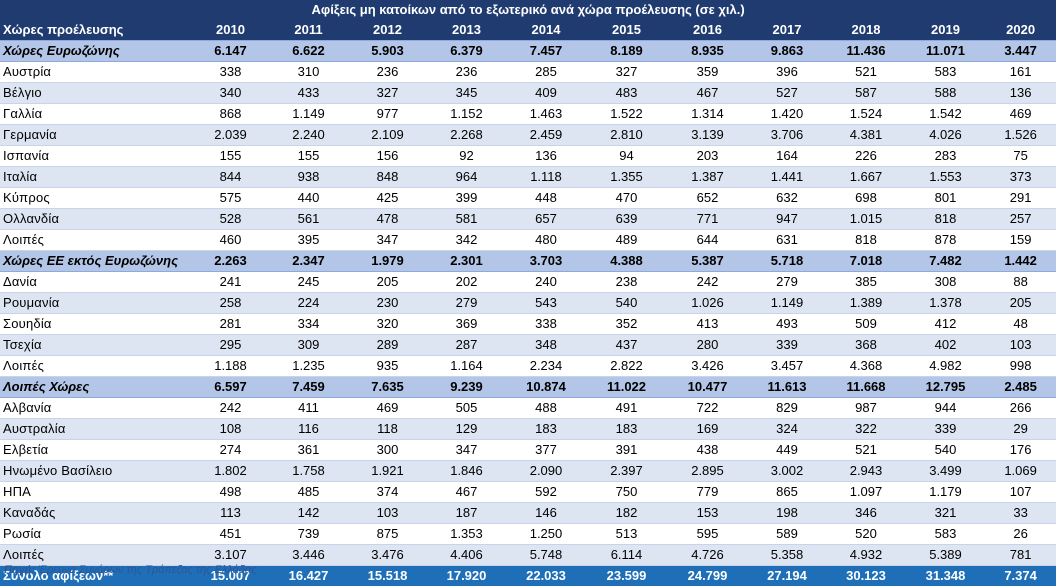  Describe the element at coordinates (96, 513) in the screenshot. I see `country-name-cell: Καναδάς` at that location.